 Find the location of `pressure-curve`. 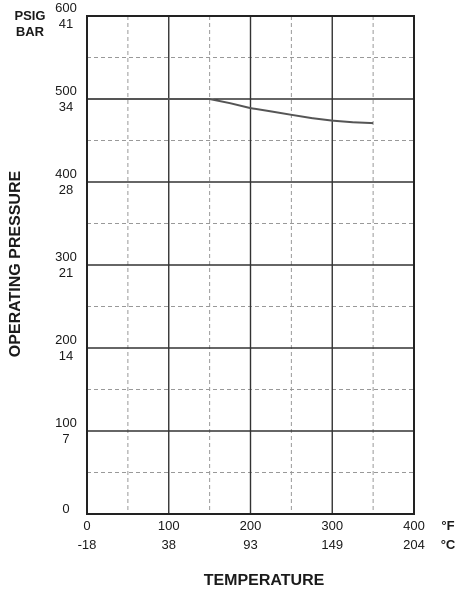

pressure-curve is located at coordinates (230, 111).